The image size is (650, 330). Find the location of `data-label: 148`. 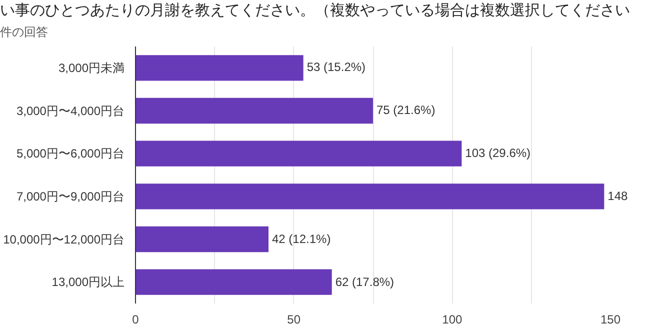

data-label: 148 is located at coordinates (618, 195).